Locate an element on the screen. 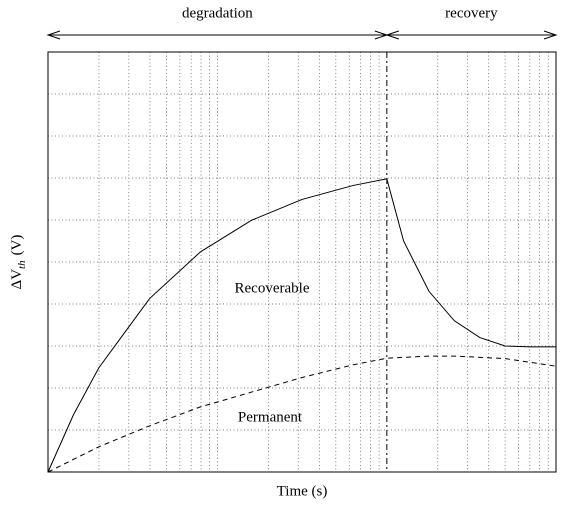 Image resolution: width=562 pixels, height=505 pixels. phase-label: degradation is located at coordinates (217, 13).